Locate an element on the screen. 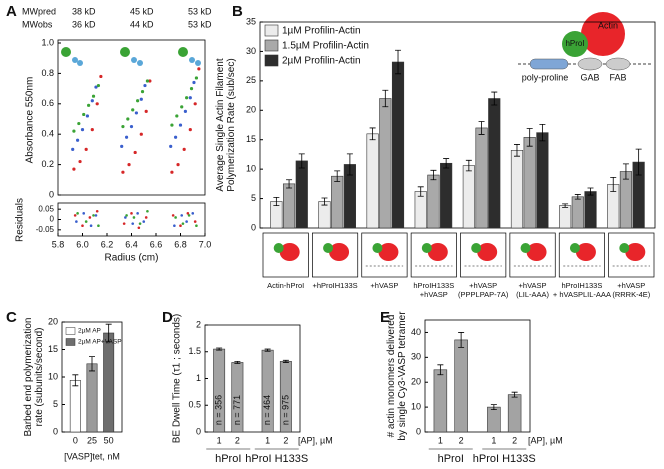 The image size is (664, 469). x-axis-label: Radius (cm) is located at coordinates (132, 258).